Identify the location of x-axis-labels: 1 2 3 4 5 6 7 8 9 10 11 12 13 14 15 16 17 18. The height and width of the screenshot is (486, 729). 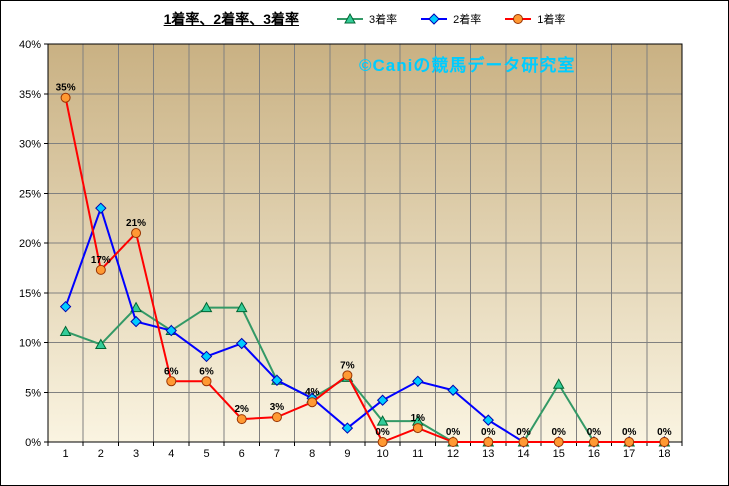
(367, 454).